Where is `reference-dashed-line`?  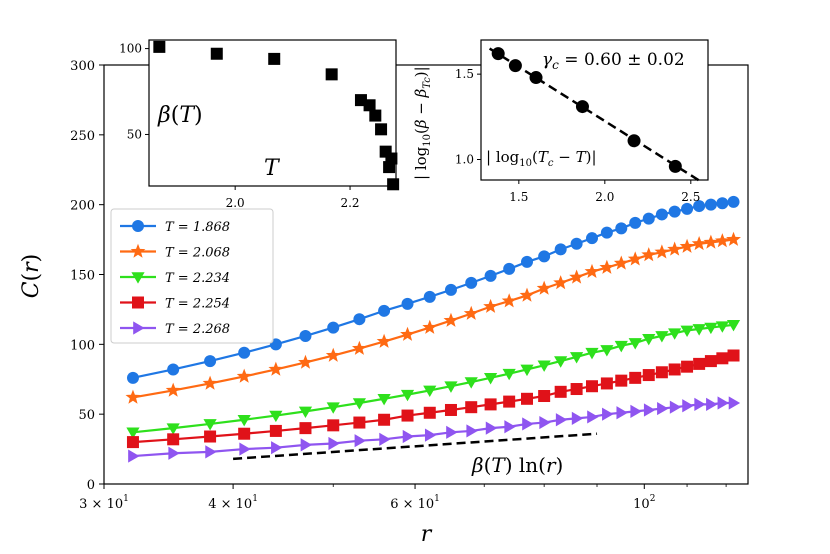 reference-dashed-line is located at coordinates (415, 446).